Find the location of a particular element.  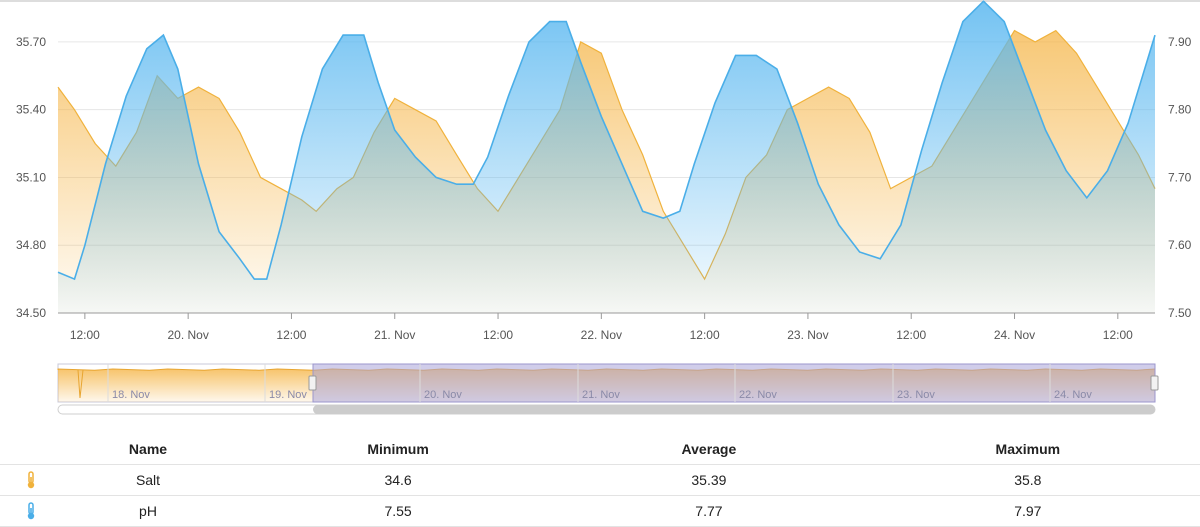

y-left-tick-label: 34.50 is located at coordinates (31, 313).